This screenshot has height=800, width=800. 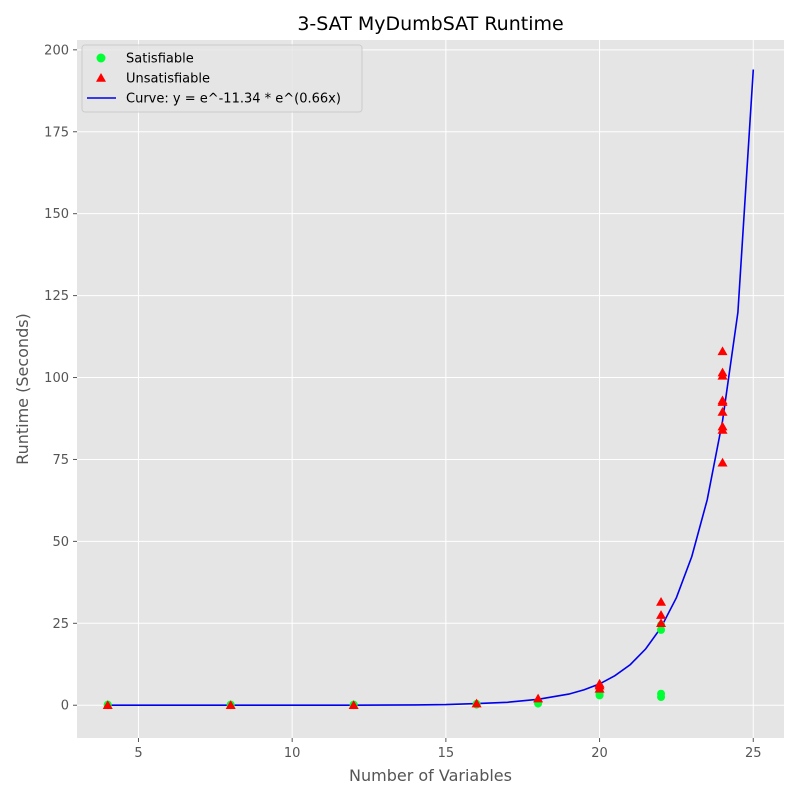 I want to click on chart-title: 3-SAT MyDumbSAT Runtime, so click(x=430, y=24).